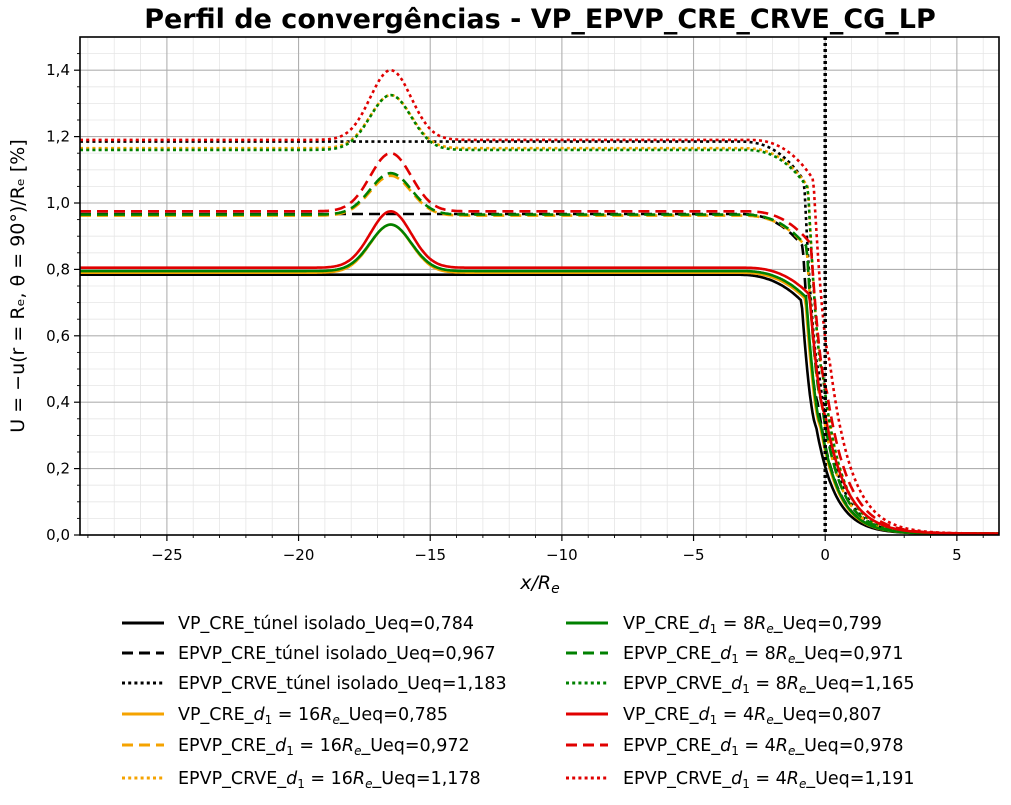 This screenshot has width=1011, height=805. Describe the element at coordinates (58, 336) in the screenshot. I see `y-tick-label: 0,6` at that location.